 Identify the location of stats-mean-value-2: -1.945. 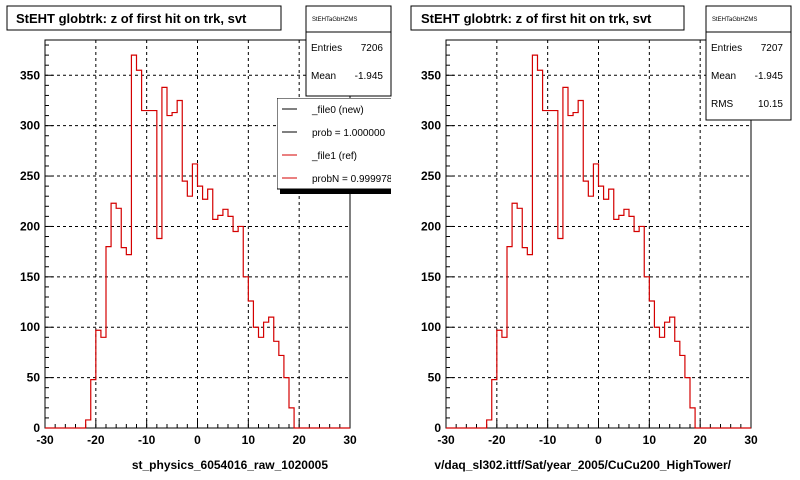
(769, 76).